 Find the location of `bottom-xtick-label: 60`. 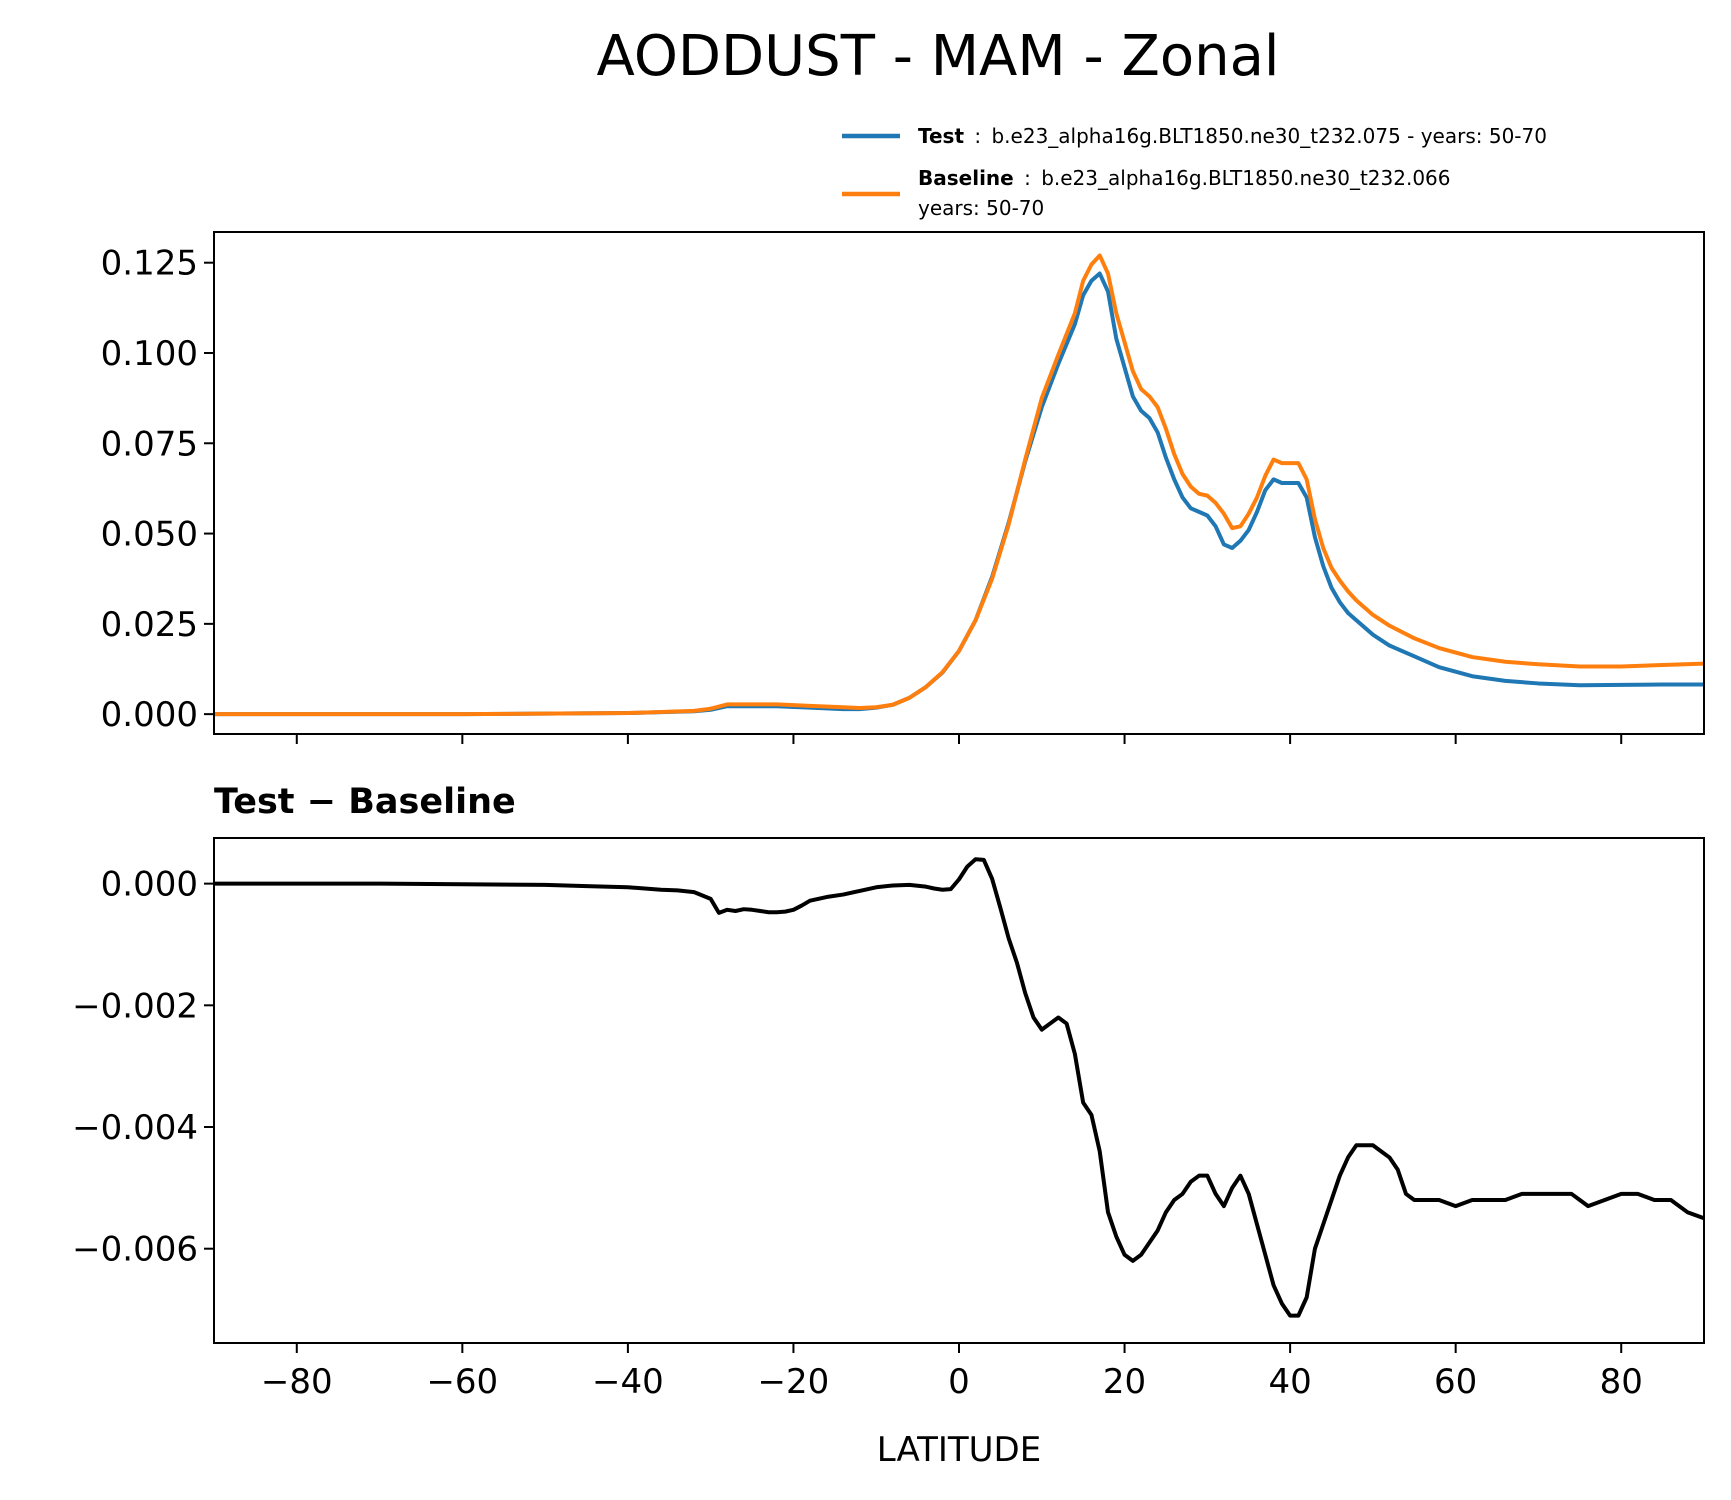

bottom-xtick-label: 60 is located at coordinates (1455, 1382).